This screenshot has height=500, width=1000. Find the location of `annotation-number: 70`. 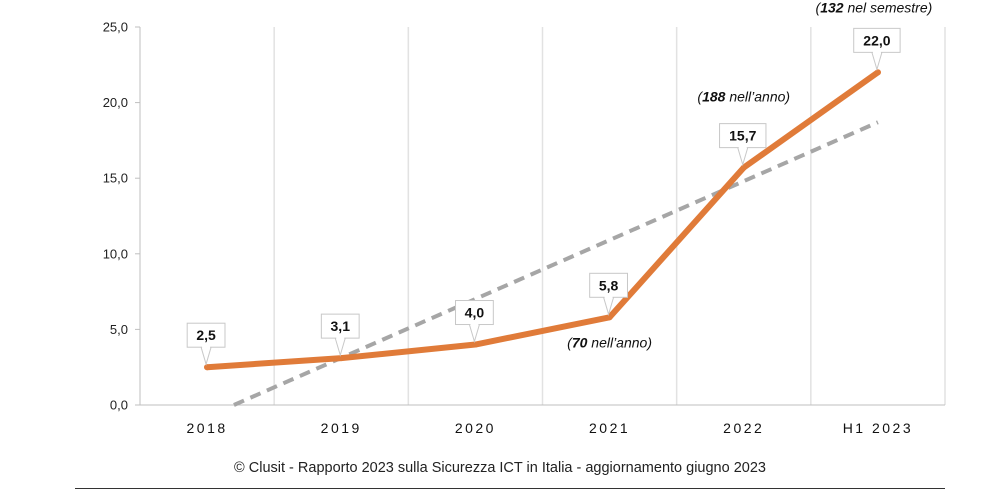

annotation-number: 70 is located at coordinates (580, 342).